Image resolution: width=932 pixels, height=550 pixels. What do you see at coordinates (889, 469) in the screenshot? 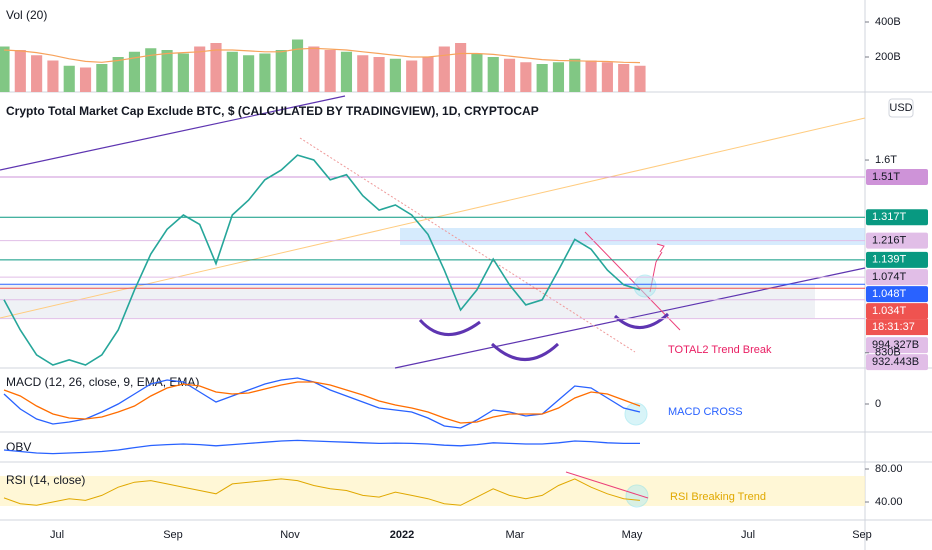
I see `y-tick-label: 80.00` at bounding box center [889, 469].